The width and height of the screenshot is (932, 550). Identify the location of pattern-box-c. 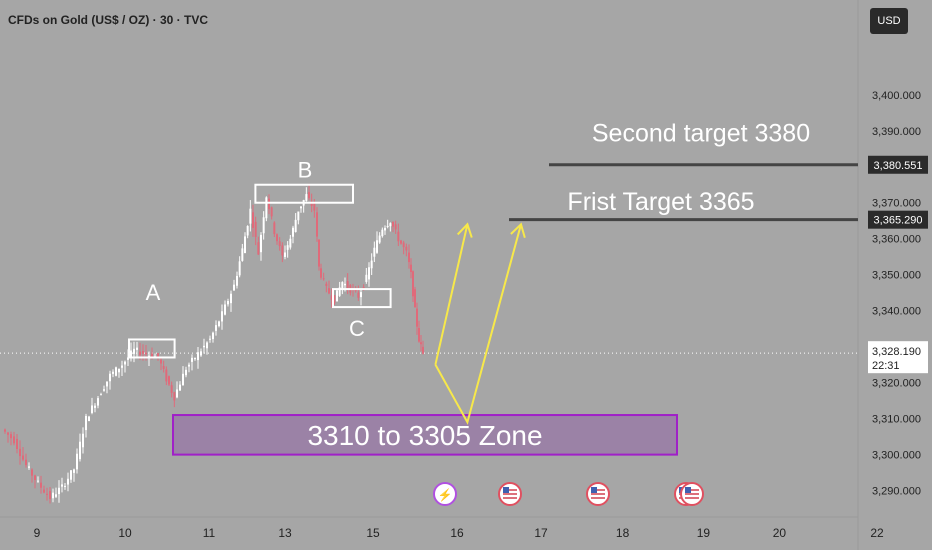
(362, 298).